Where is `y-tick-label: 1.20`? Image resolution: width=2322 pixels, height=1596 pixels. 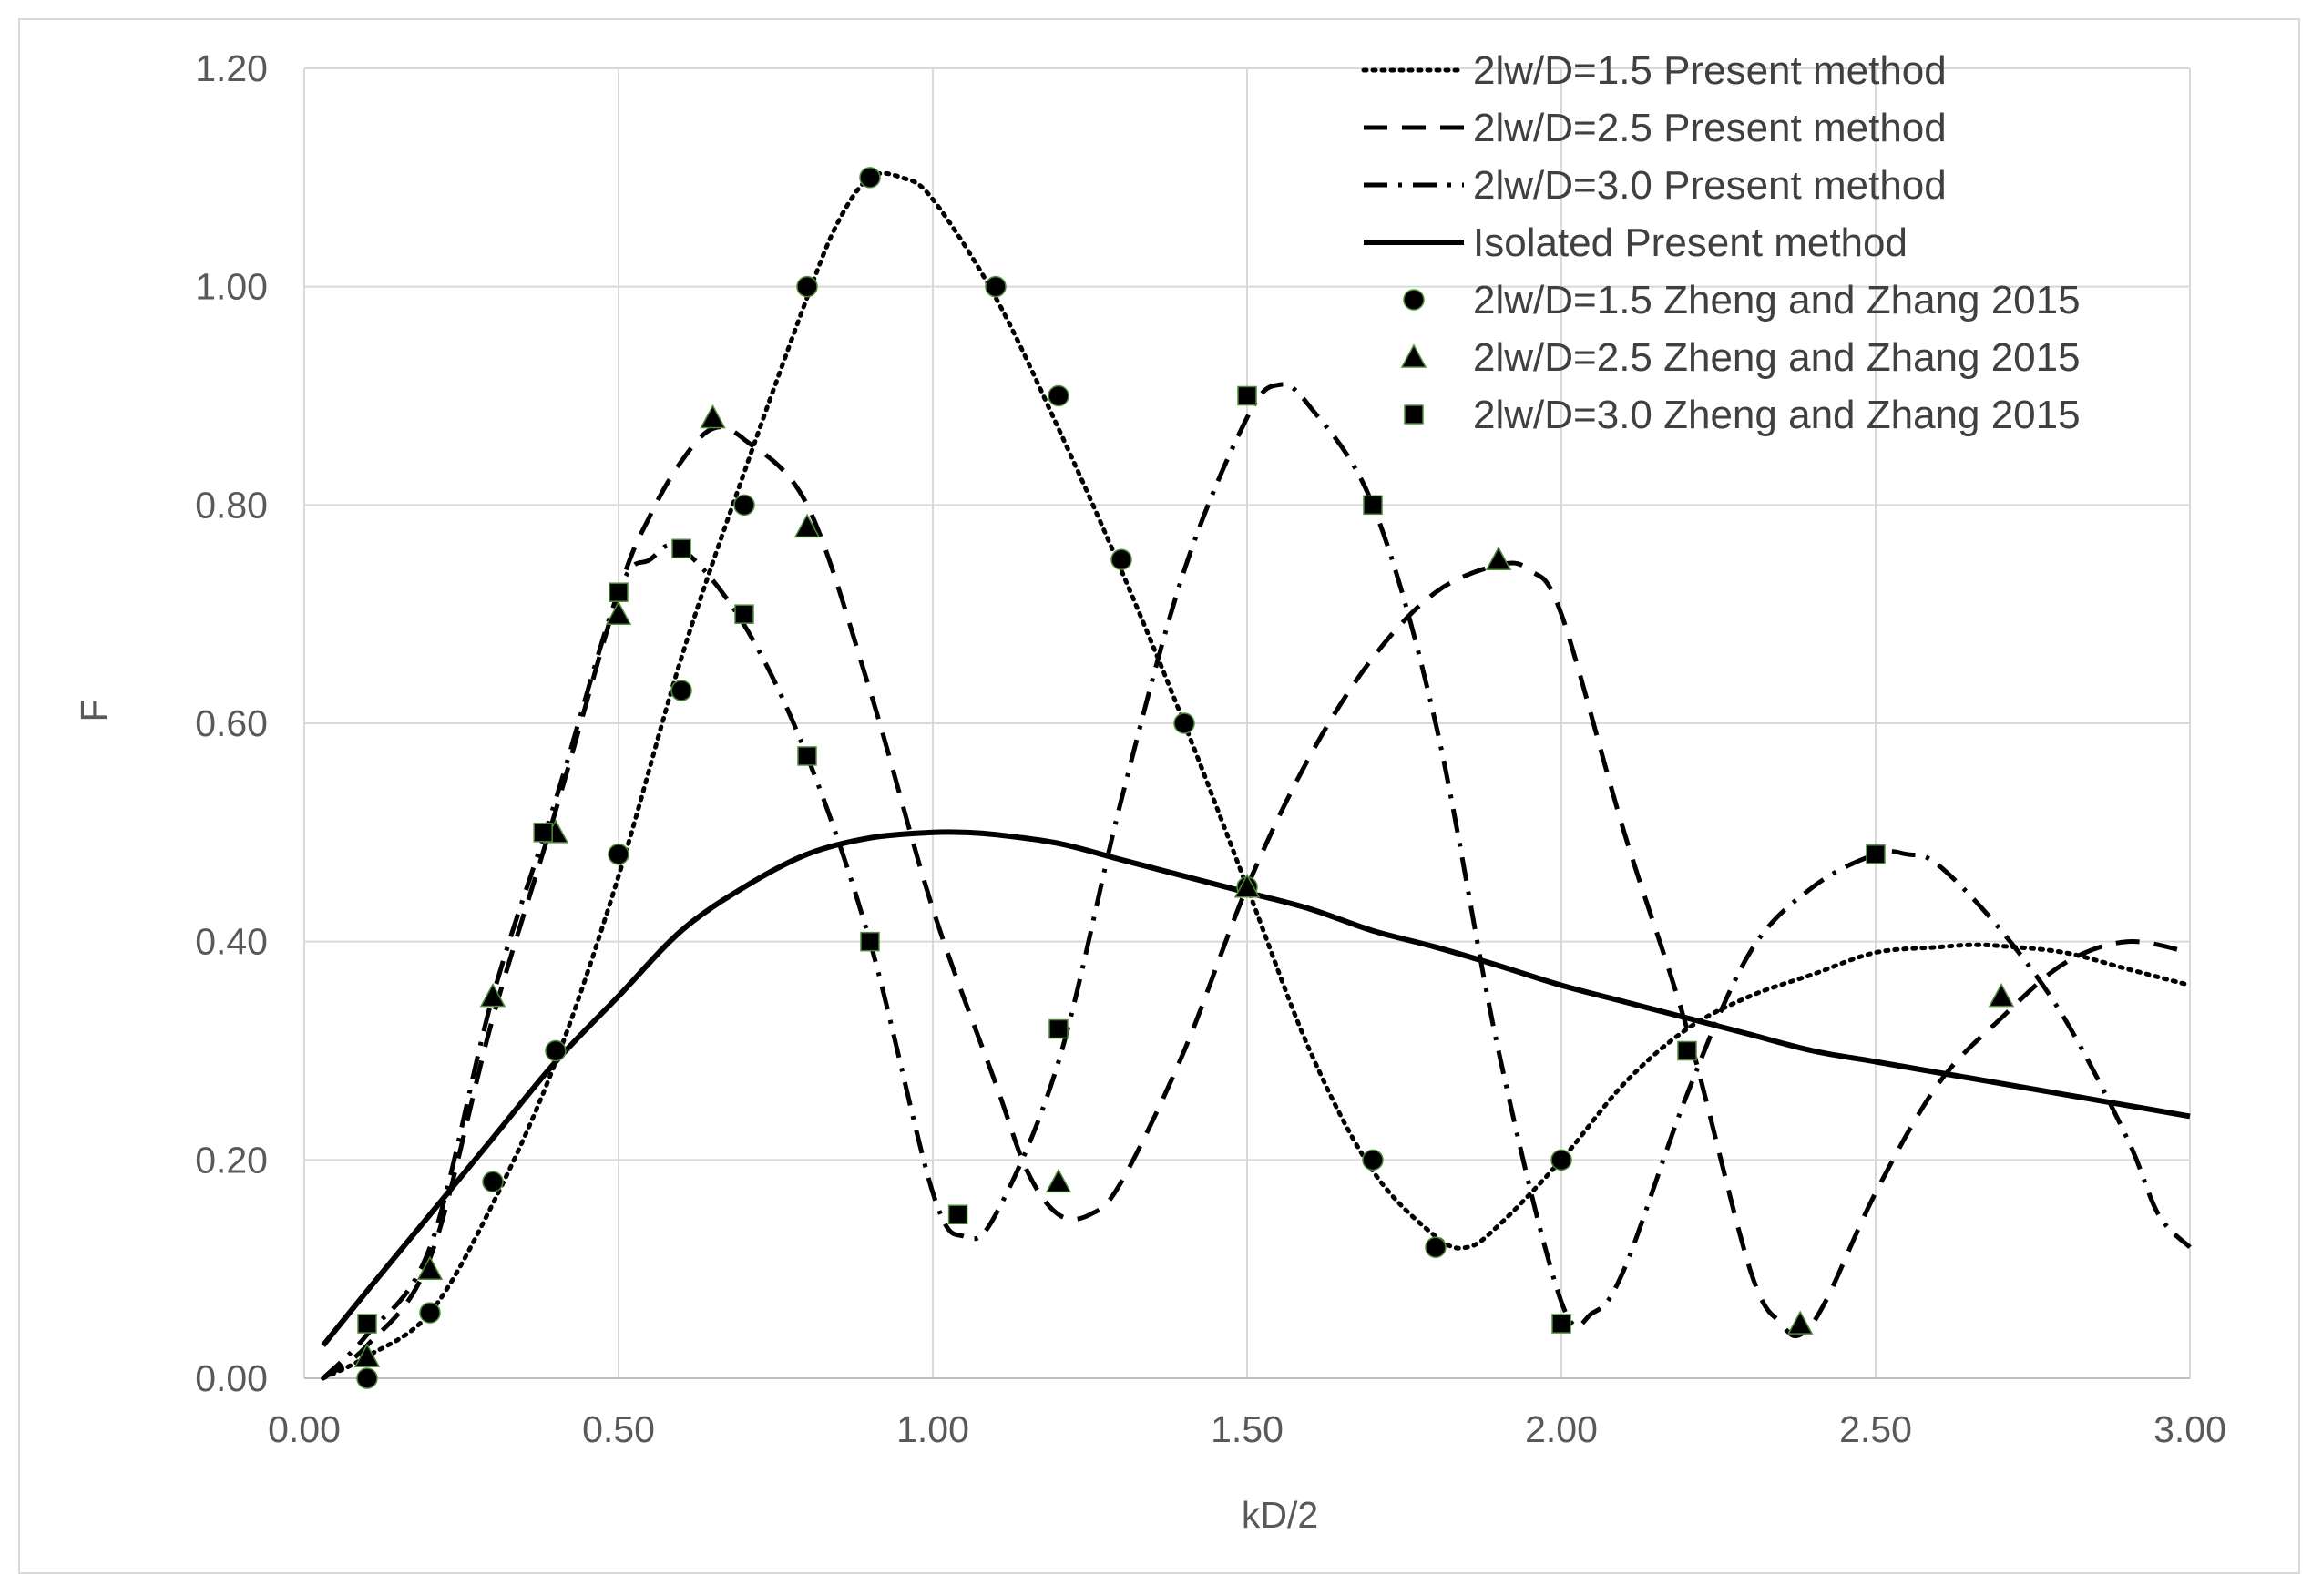 y-tick-label: 1.20 is located at coordinates (231, 68).